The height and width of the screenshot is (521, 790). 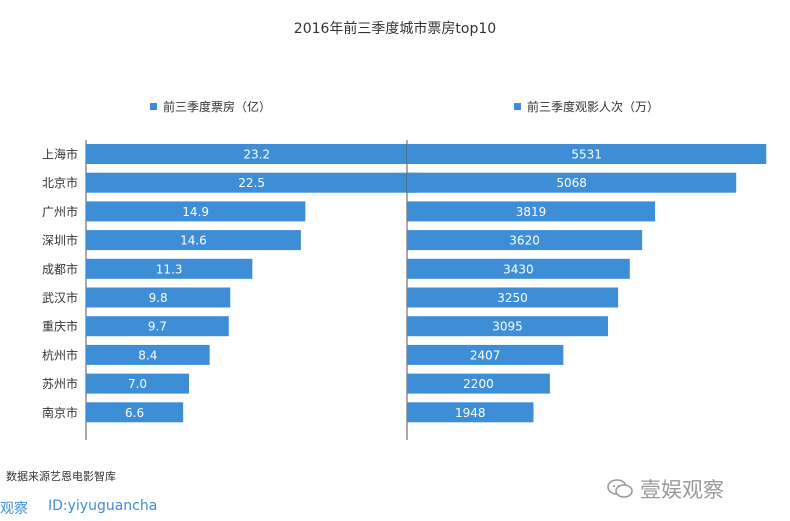 I want to click on category-label: 深圳市, so click(x=60, y=240).